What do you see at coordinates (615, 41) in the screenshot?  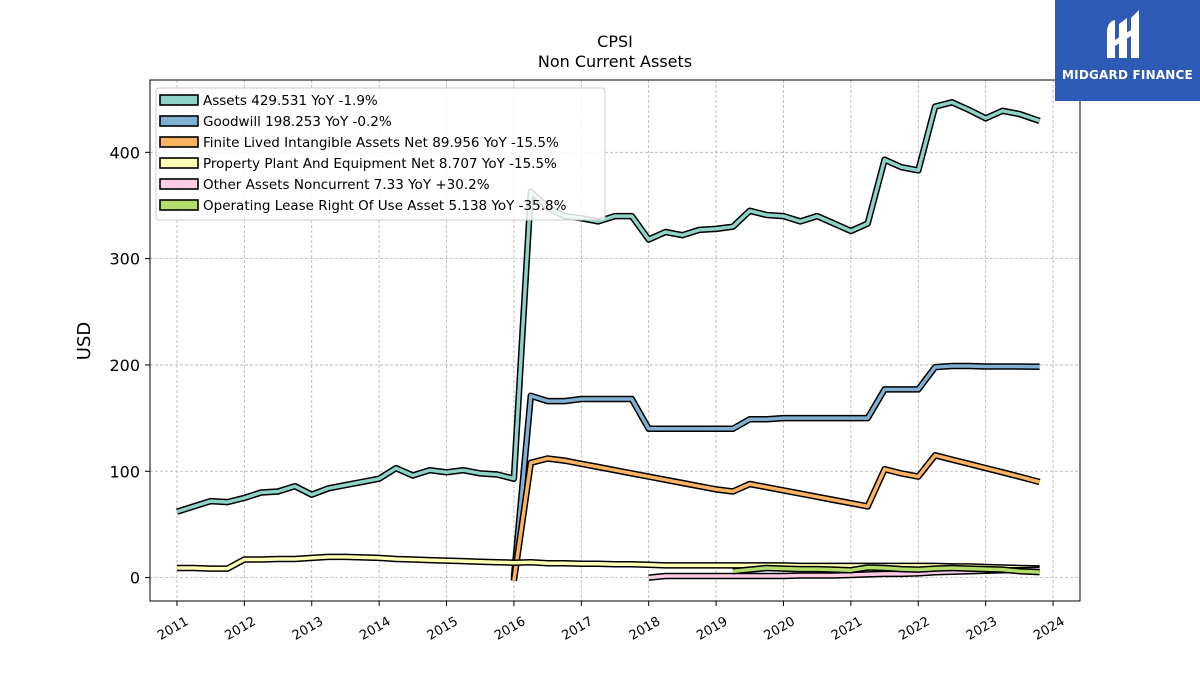 I see `chart-title: CPSI` at bounding box center [615, 41].